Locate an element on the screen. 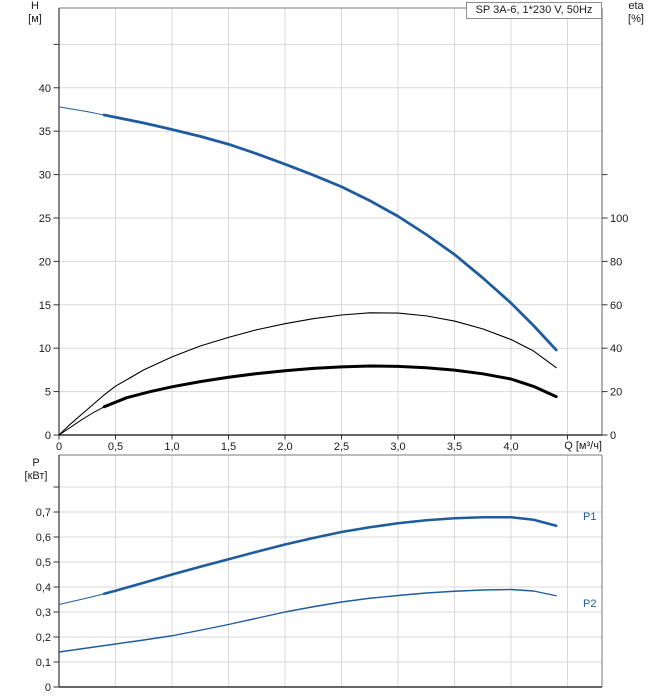 The height and width of the screenshot is (700, 658). eta-axis-tick-label: 80 is located at coordinates (616, 262).